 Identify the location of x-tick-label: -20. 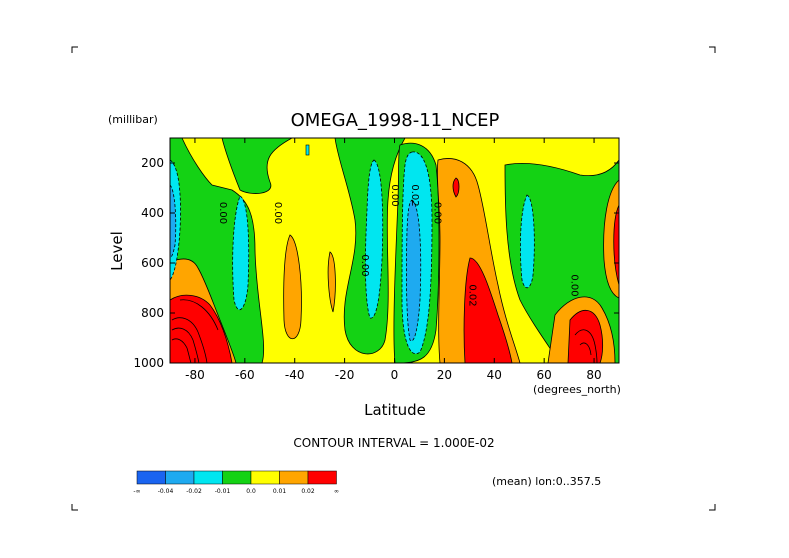
(345, 375).